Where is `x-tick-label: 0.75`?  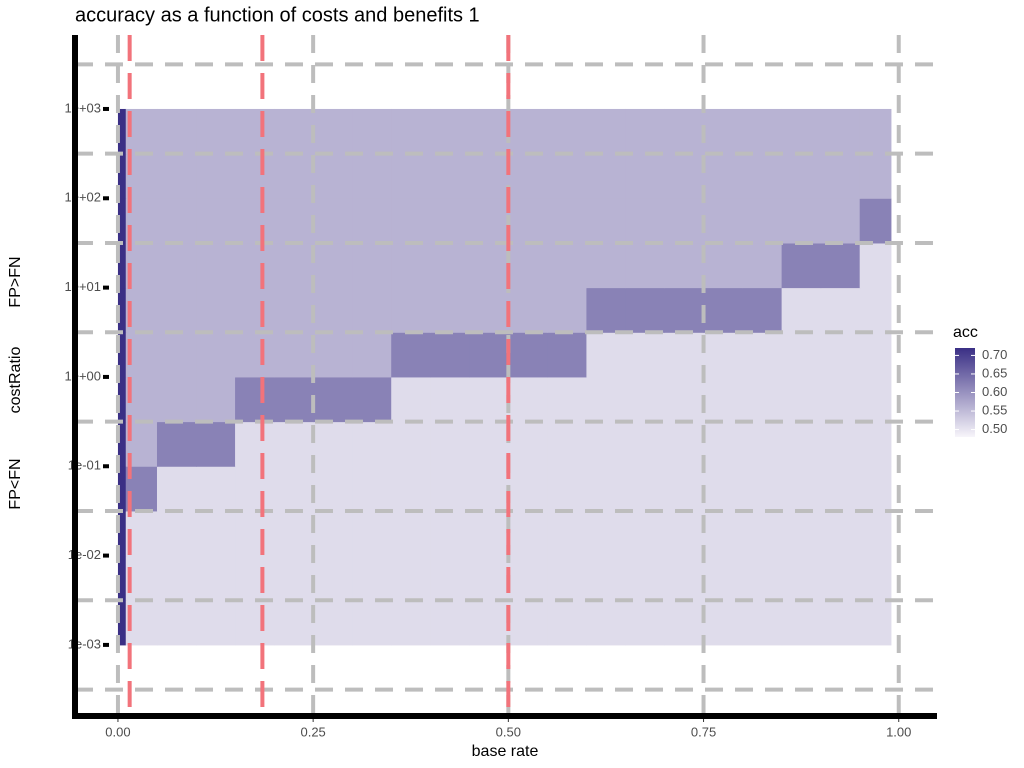 x-tick-label: 0.75 is located at coordinates (703, 731).